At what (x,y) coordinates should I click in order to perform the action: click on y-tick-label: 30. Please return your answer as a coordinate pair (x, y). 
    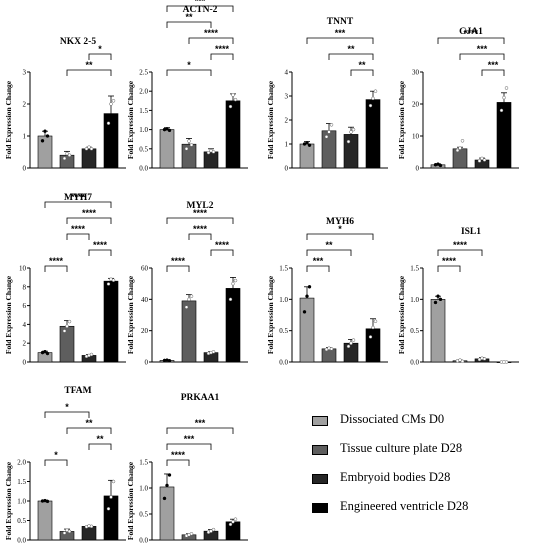
    Looking at the image, I should click on (416, 73).